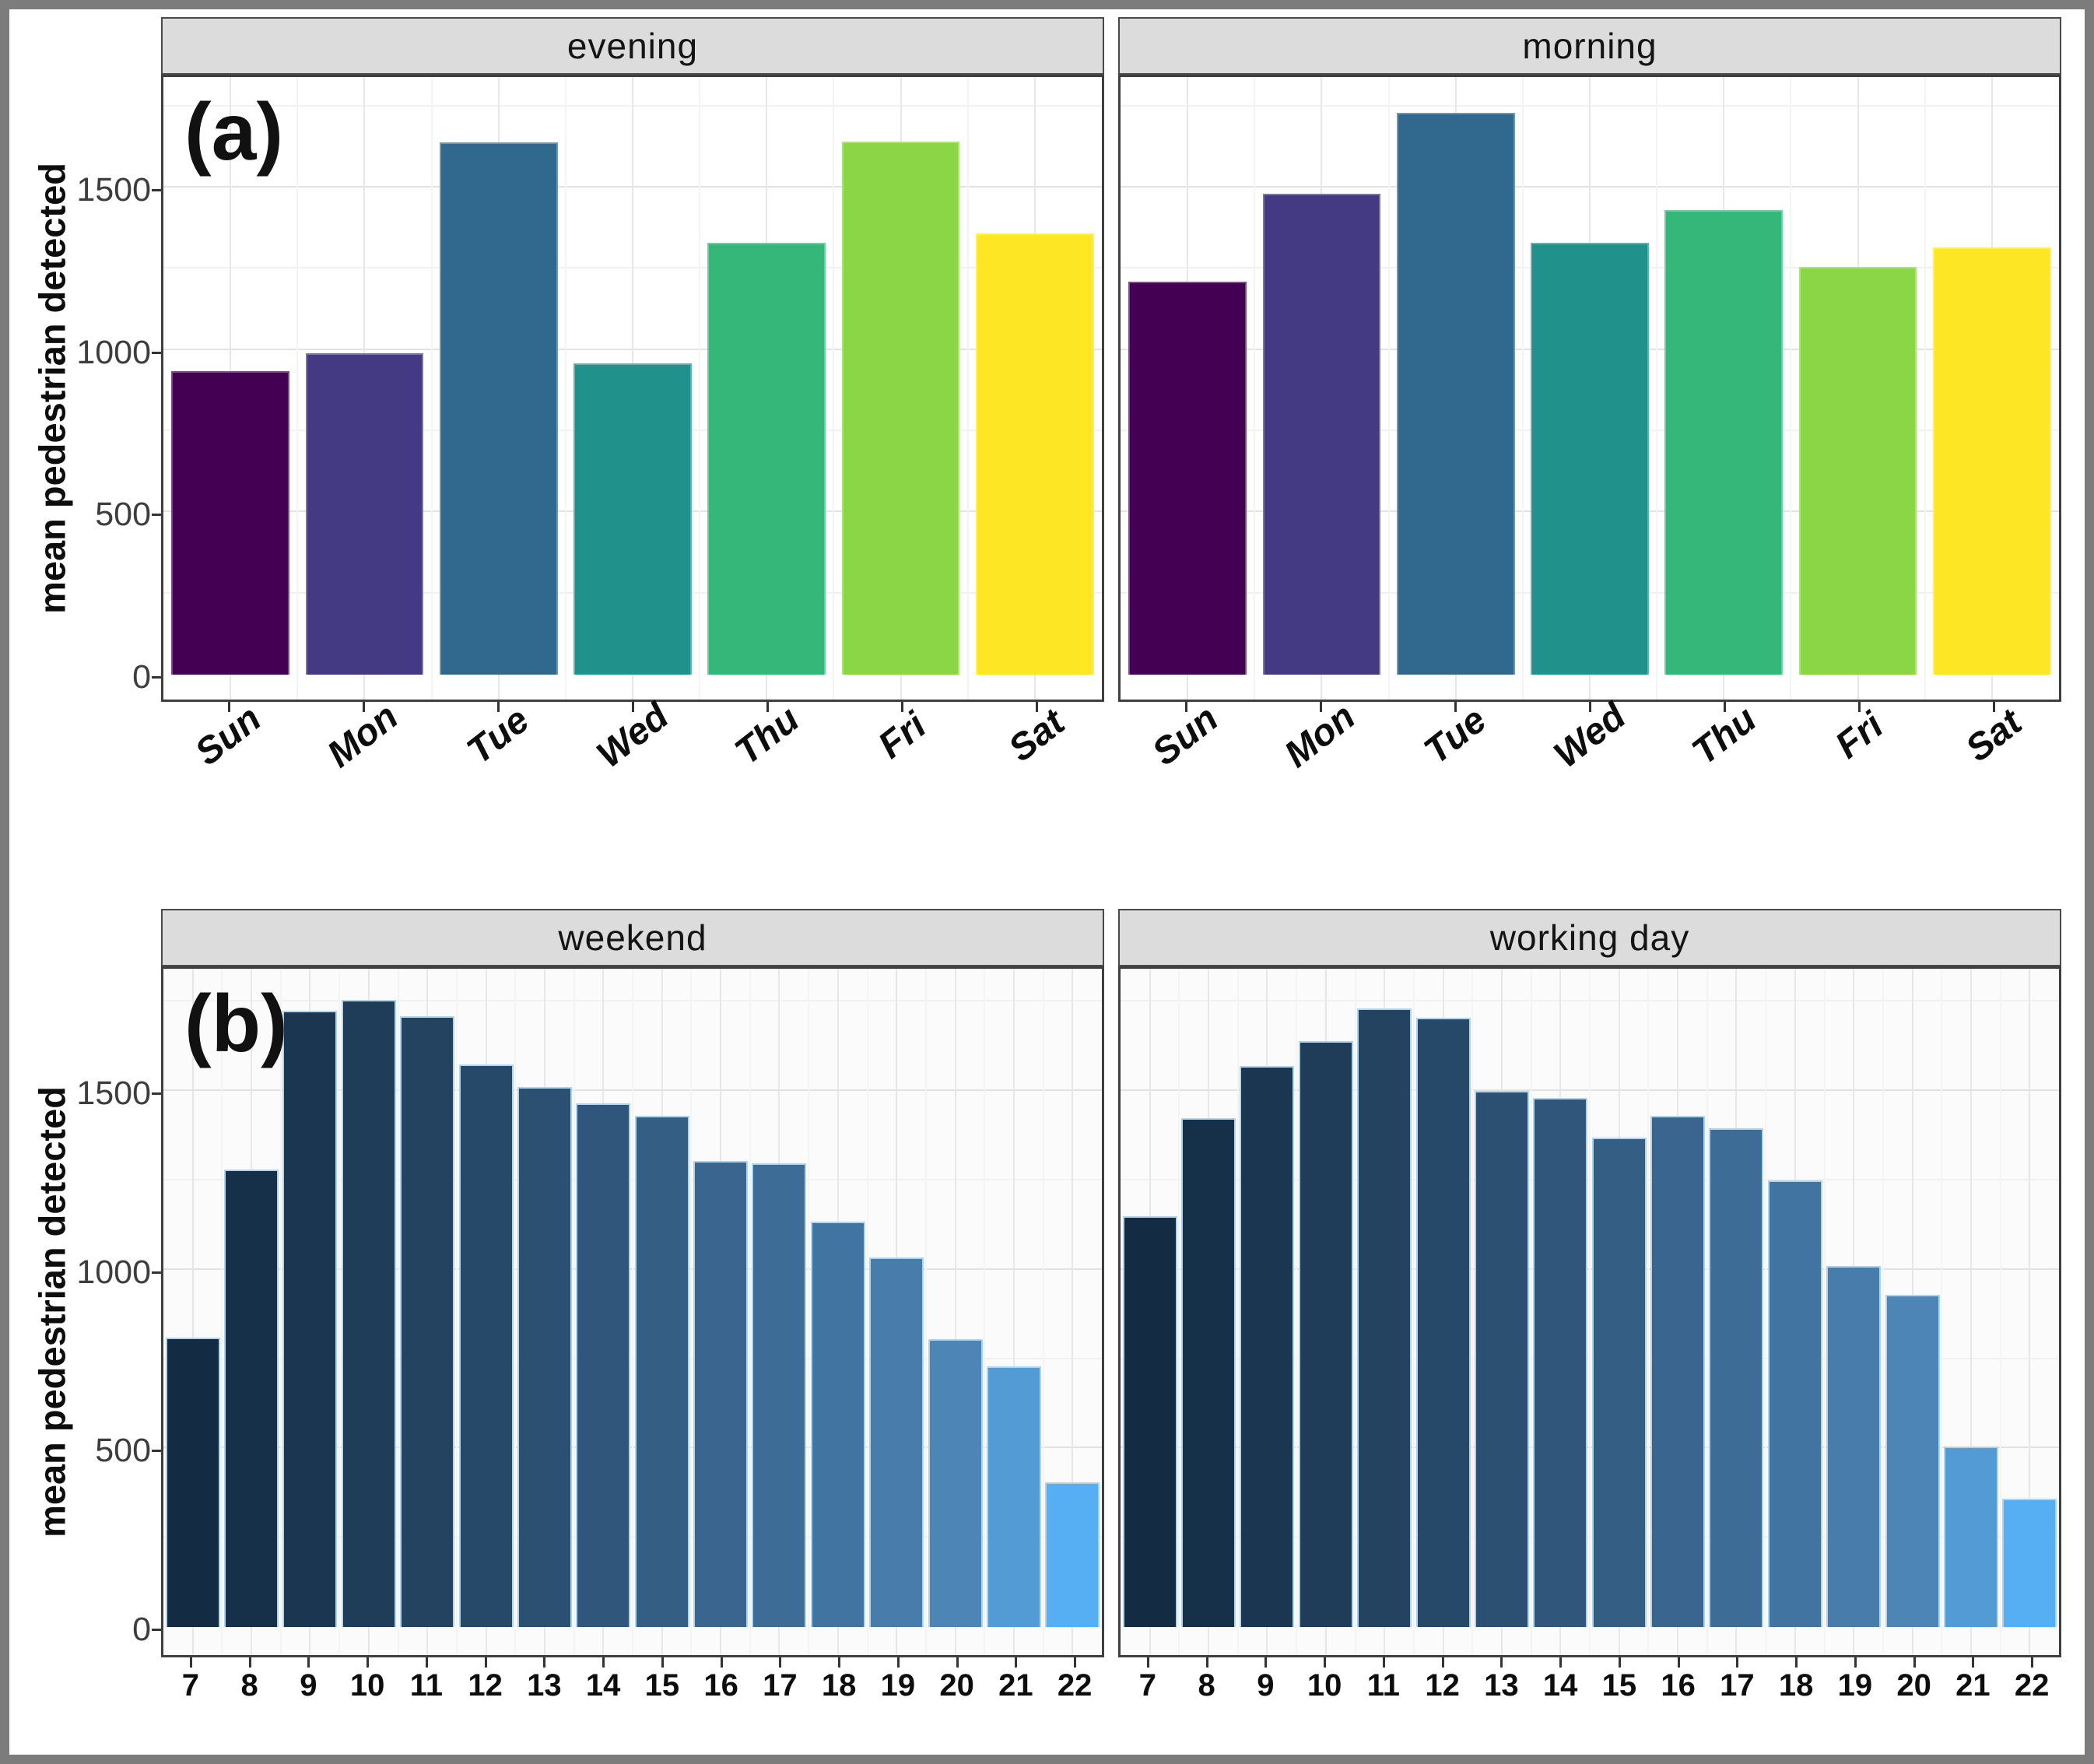  What do you see at coordinates (1859, 768) in the screenshot?
I see `x-axis-label: Fri` at bounding box center [1859, 768].